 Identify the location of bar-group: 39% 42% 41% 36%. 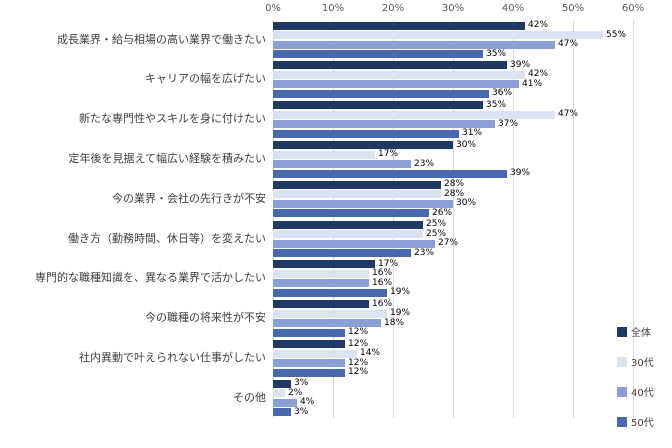
(410, 78).